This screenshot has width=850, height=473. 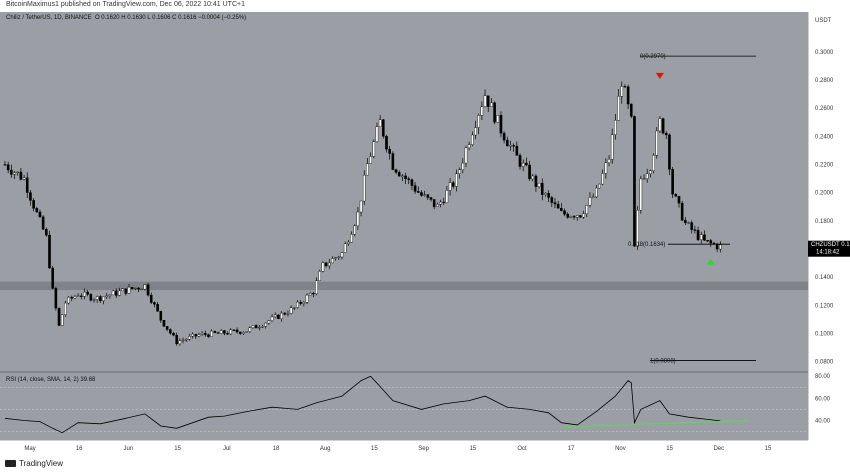 What do you see at coordinates (50, 380) in the screenshot?
I see `rsi-legend: RSI (14, close, SMA, 14, 2) 39.68` at bounding box center [50, 380].